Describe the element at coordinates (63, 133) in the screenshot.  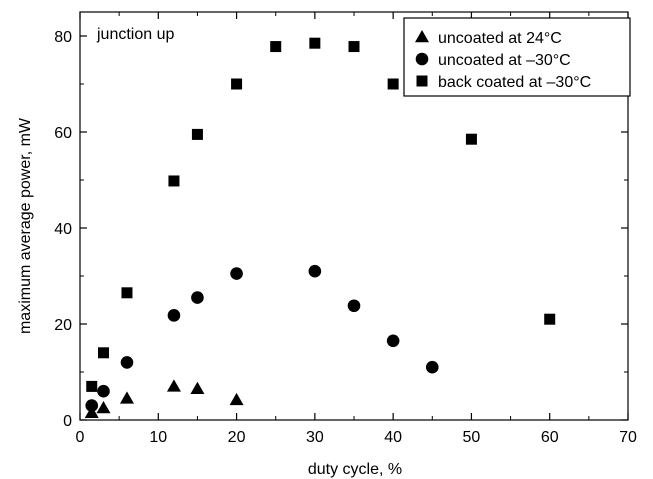
I see `y-tick-label: 60` at that location.